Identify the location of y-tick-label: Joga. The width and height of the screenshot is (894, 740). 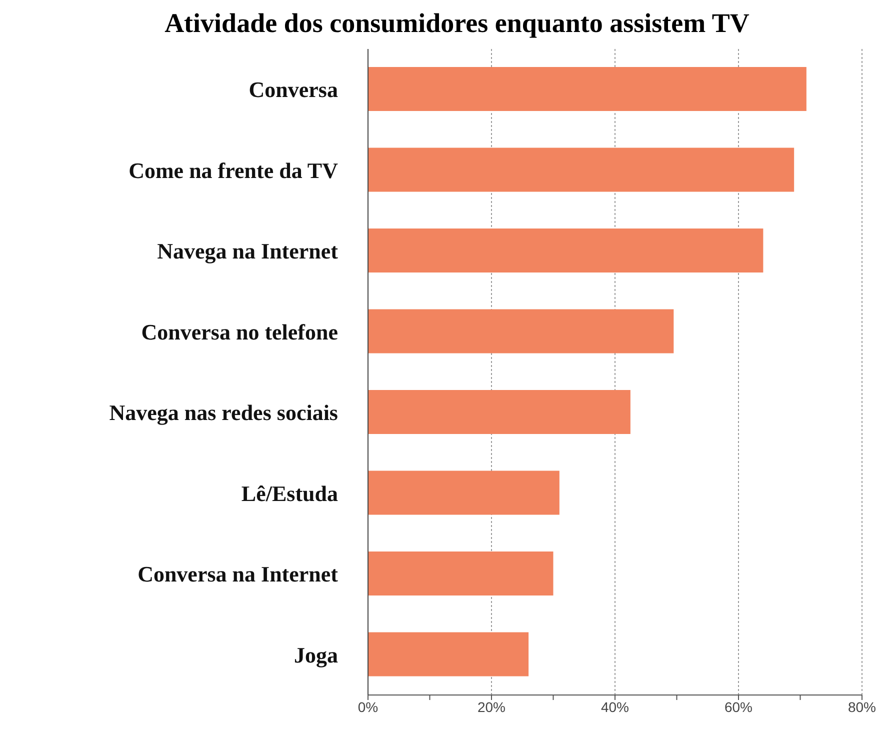
(316, 655).